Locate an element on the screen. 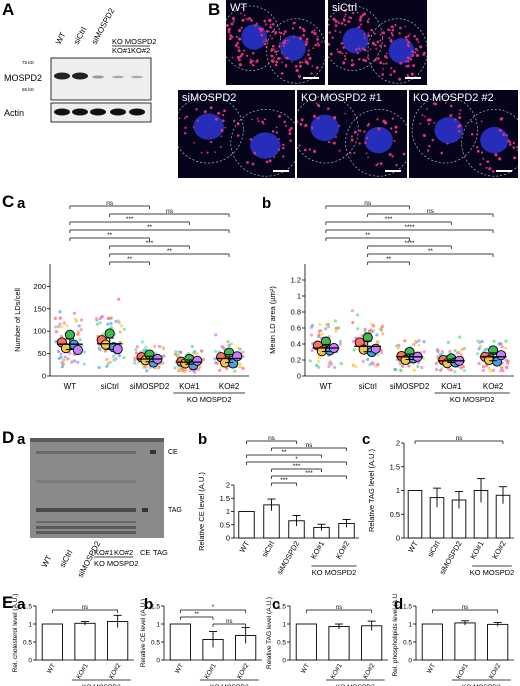  micrograph-wt: WT is located at coordinates (275, 42).